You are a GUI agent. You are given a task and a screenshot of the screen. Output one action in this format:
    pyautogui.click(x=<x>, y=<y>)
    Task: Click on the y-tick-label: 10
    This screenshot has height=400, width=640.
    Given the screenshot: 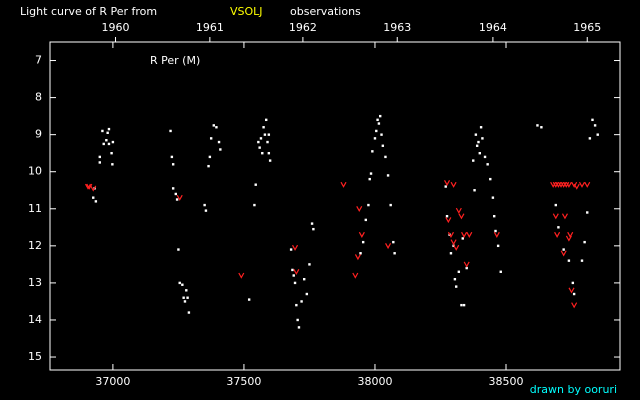 What is the action you would take?
    pyautogui.click(x=35, y=171)
    